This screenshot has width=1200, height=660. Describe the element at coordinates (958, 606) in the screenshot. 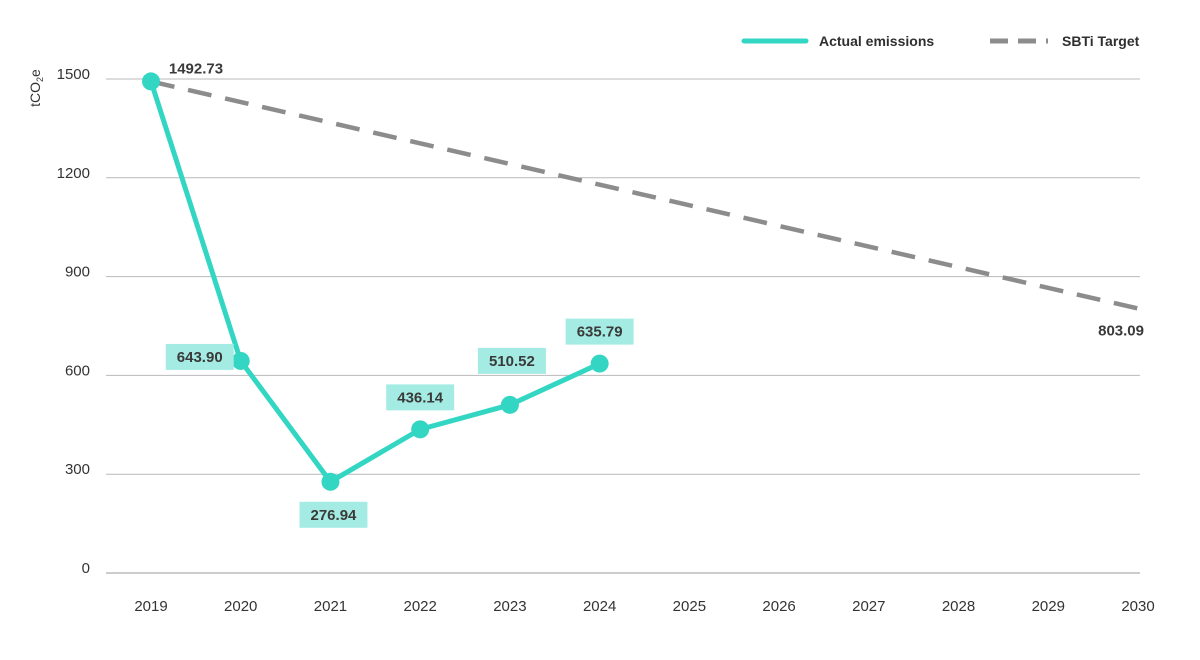

I see `x-tick-label: 2028` at that location.